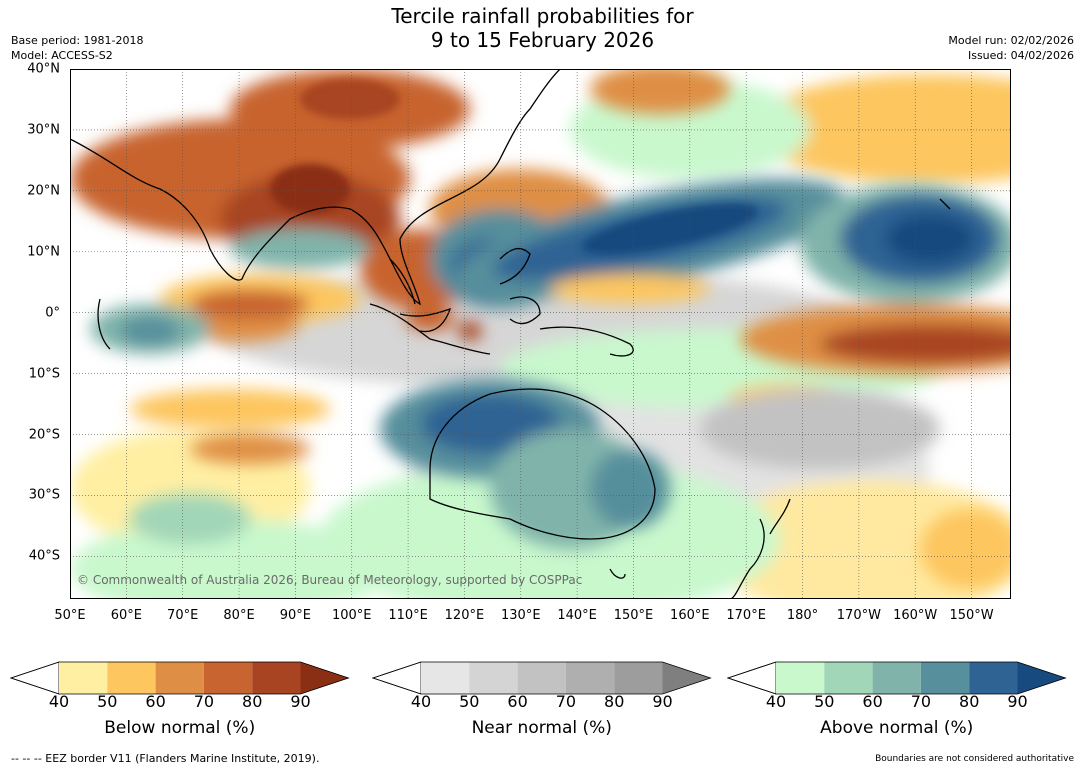 The image size is (1085, 770). What do you see at coordinates (542, 16) in the screenshot?
I see `title-line-1: Tercile rainfall probabilities for` at bounding box center [542, 16].